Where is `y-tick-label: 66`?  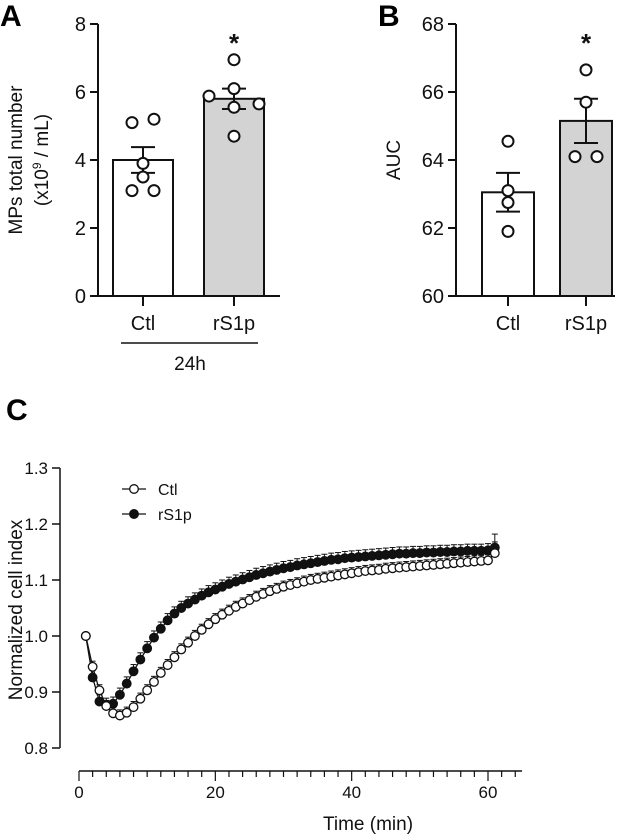
y-tick-label: 66 is located at coordinates (433, 93).